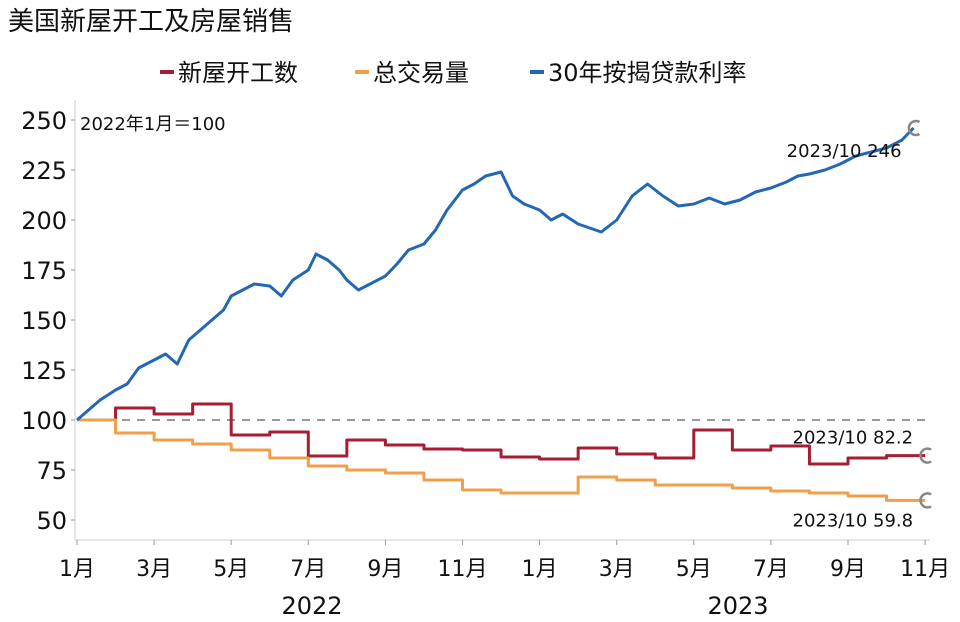 This screenshot has height=622, width=960. What do you see at coordinates (44, 371) in the screenshot?
I see `y-tick-label: 125` at bounding box center [44, 371].